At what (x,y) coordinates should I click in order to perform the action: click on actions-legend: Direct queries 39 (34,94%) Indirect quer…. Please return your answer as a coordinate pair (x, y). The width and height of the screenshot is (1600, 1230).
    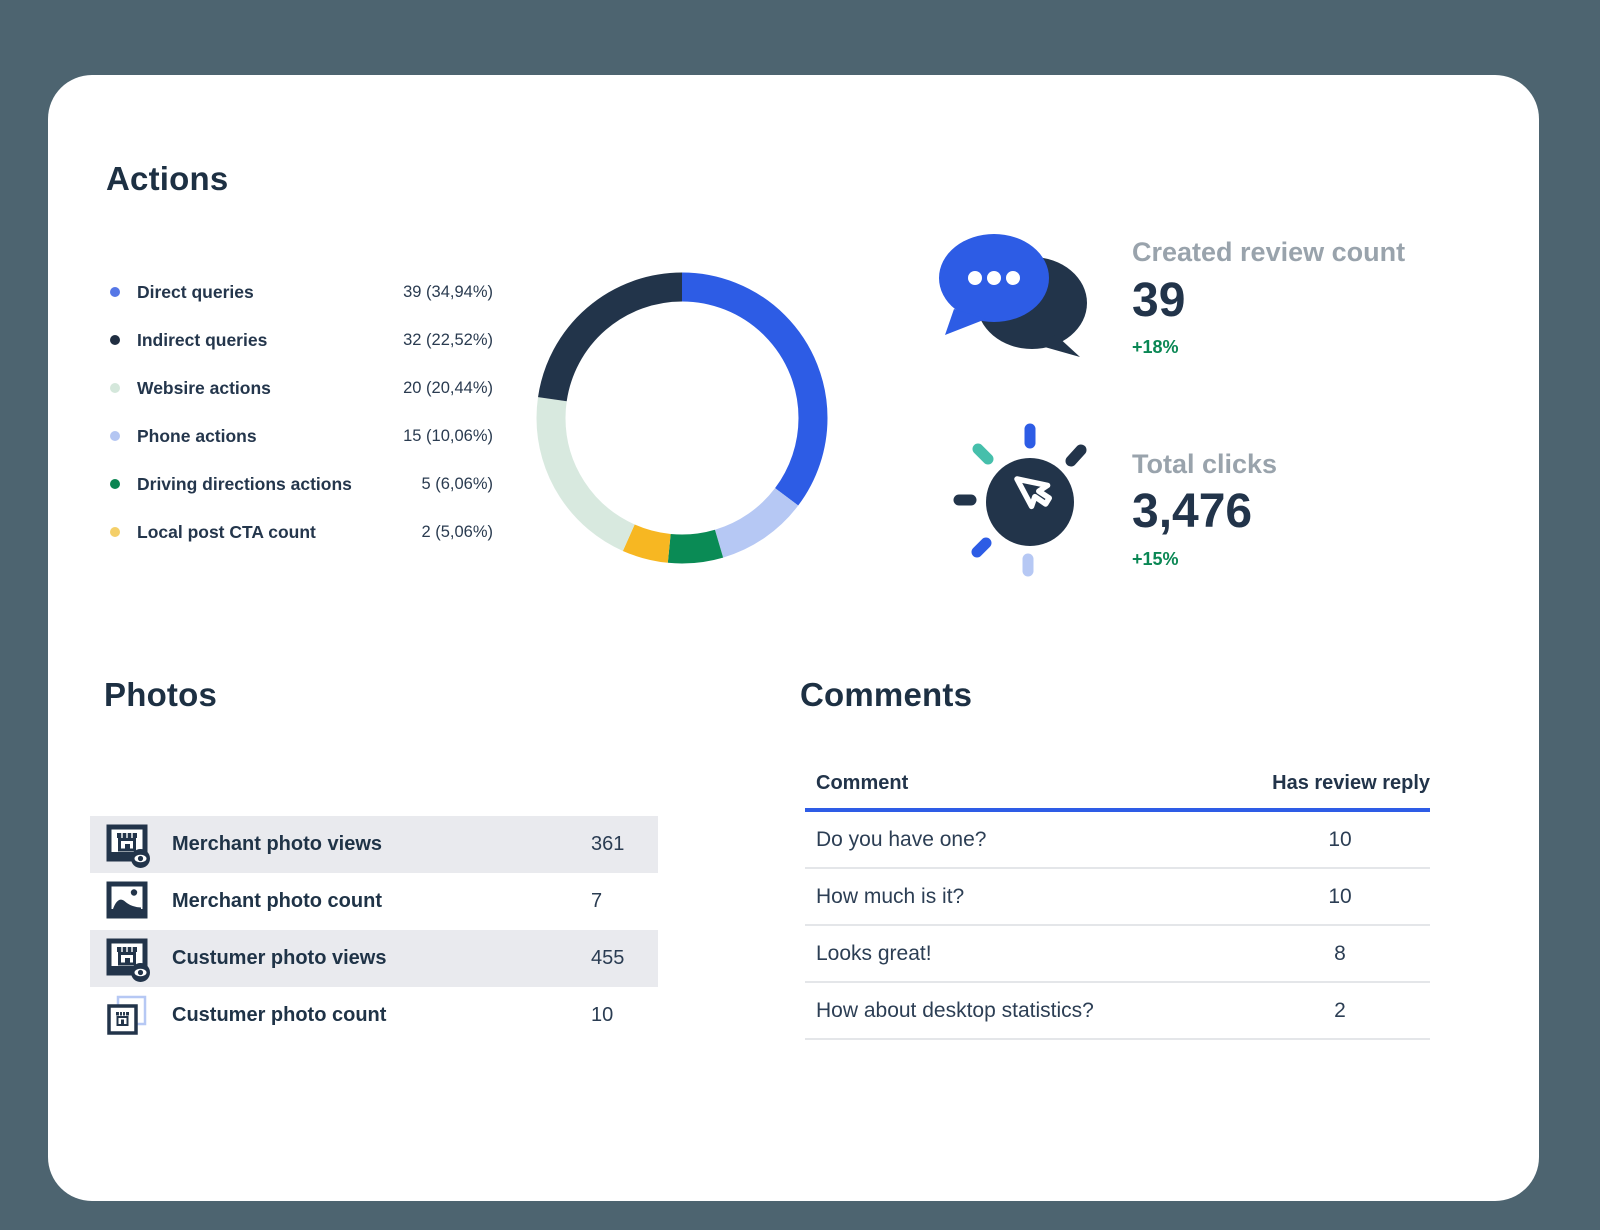
    Looking at the image, I should click on (301, 412).